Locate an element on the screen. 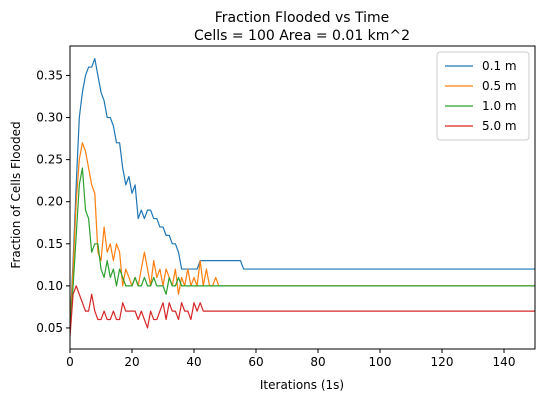 The width and height of the screenshot is (545, 403). legend-label-1: 0.5 m is located at coordinates (499, 86).